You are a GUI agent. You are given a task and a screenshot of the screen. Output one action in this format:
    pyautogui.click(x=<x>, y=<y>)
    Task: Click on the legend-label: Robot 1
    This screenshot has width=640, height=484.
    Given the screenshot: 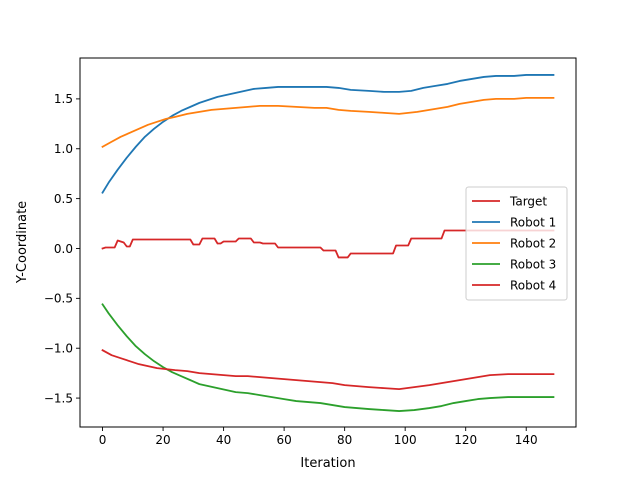 What is the action you would take?
    pyautogui.click(x=533, y=223)
    